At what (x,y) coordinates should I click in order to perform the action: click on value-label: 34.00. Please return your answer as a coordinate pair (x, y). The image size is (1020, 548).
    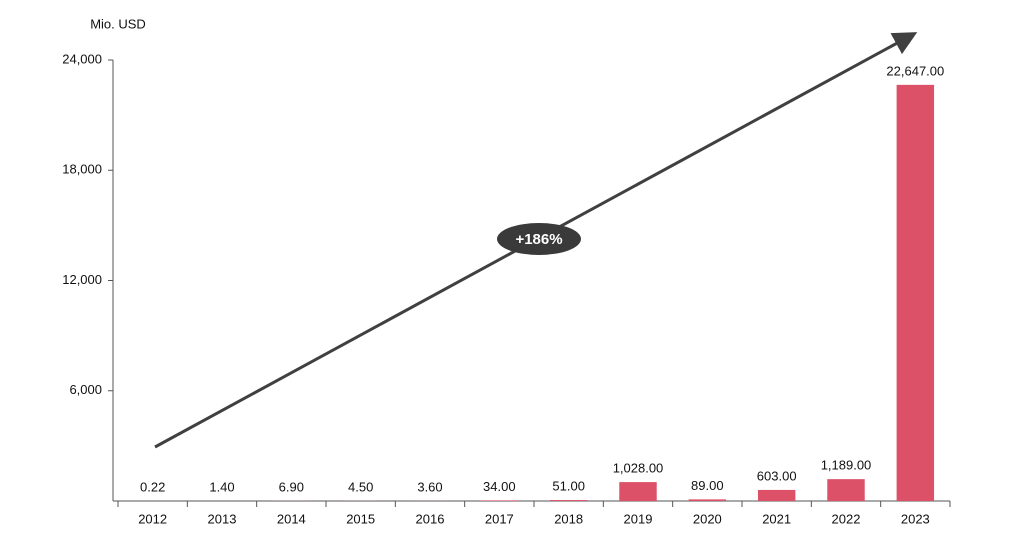
    Looking at the image, I should click on (499, 486).